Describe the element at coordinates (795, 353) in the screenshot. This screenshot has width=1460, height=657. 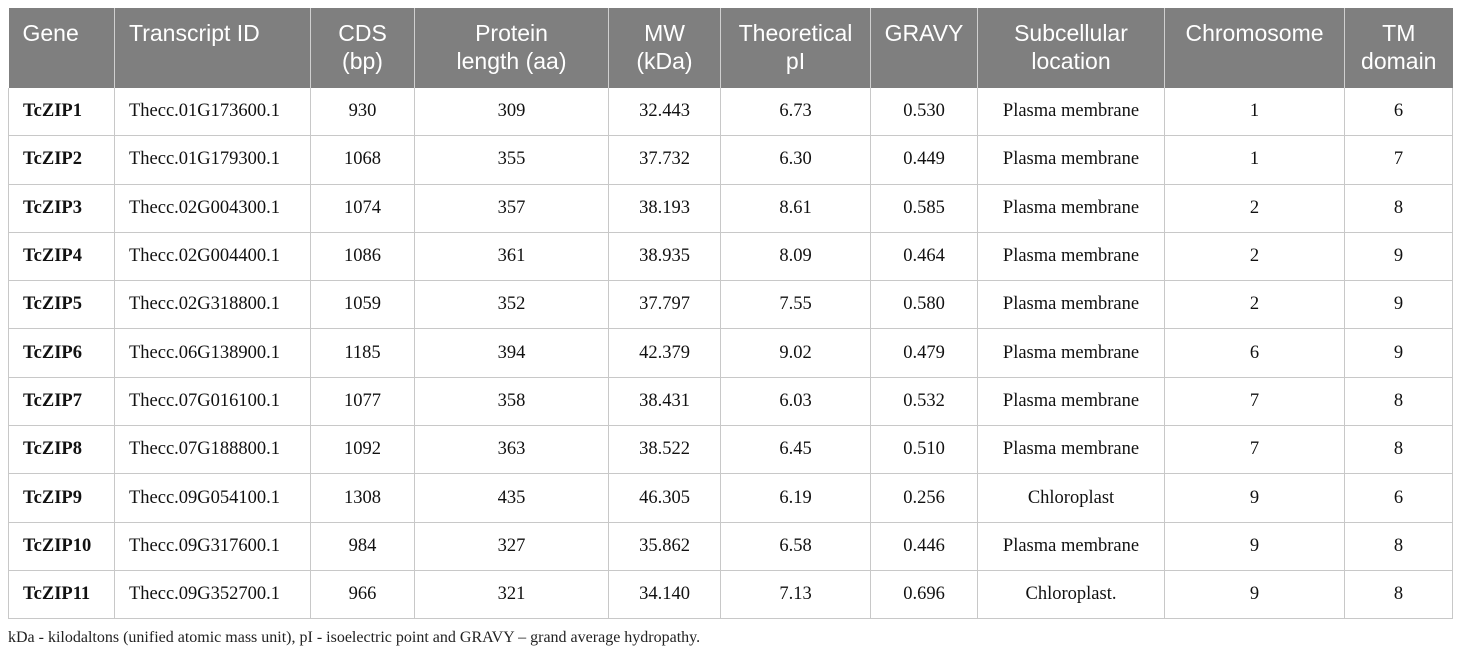
I see `cell-theoretical-pi: 9.02` at that location.